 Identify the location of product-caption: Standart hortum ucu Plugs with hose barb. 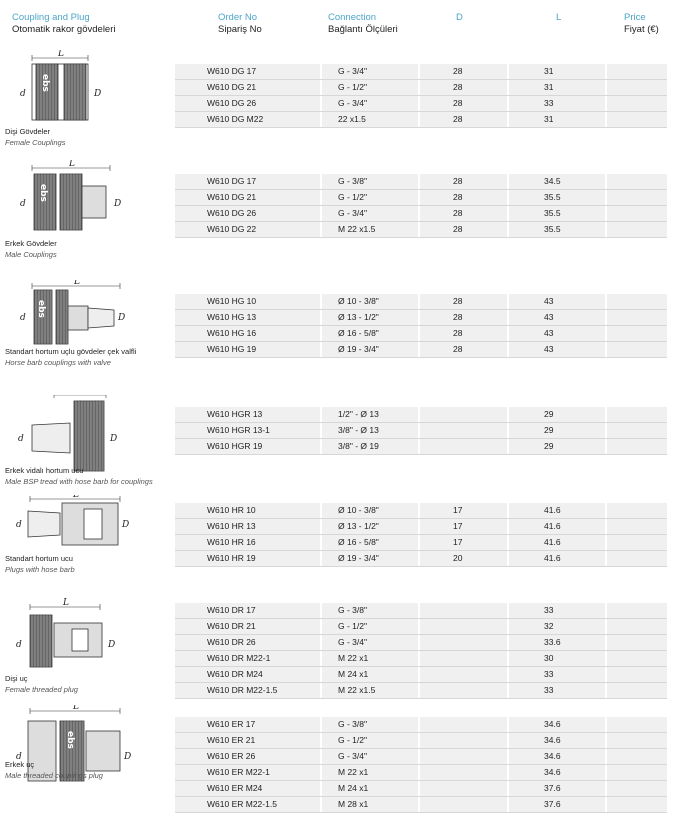
(40, 564).